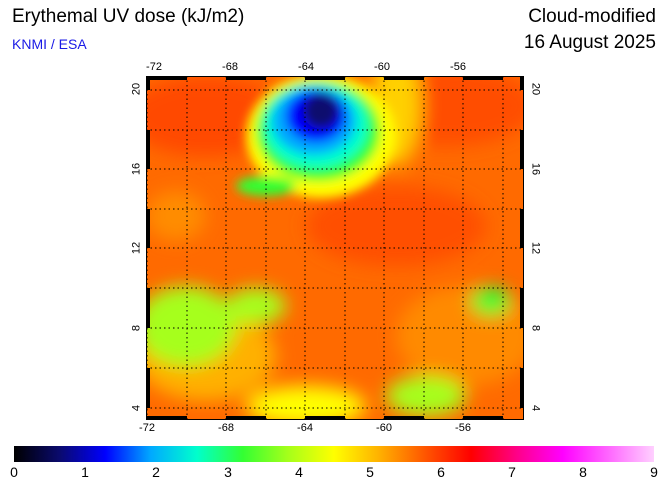  What do you see at coordinates (14, 472) in the screenshot?
I see `colorbar-label: 0` at bounding box center [14, 472].